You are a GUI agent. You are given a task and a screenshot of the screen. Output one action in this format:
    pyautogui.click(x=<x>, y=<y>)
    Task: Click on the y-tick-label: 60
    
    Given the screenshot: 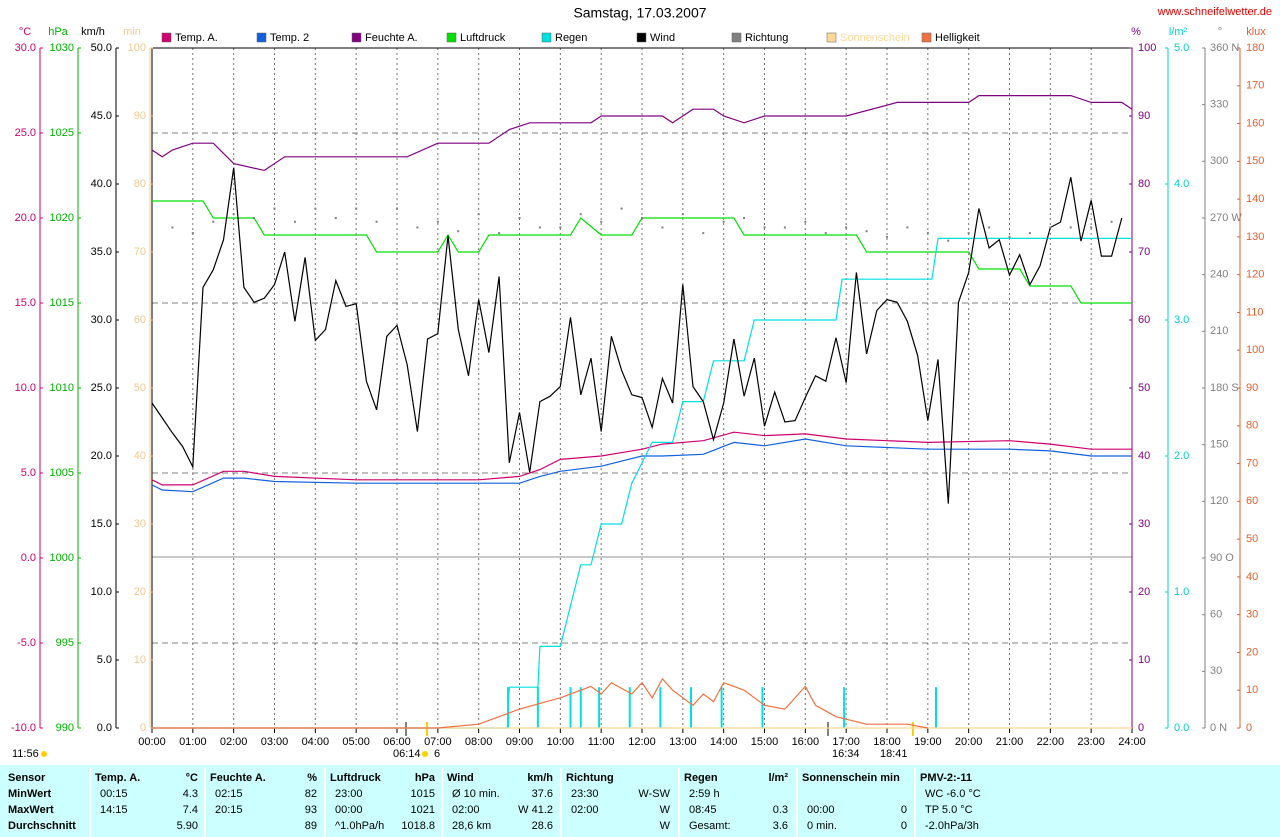 What is the action you would take?
    pyautogui.click(x=140, y=320)
    